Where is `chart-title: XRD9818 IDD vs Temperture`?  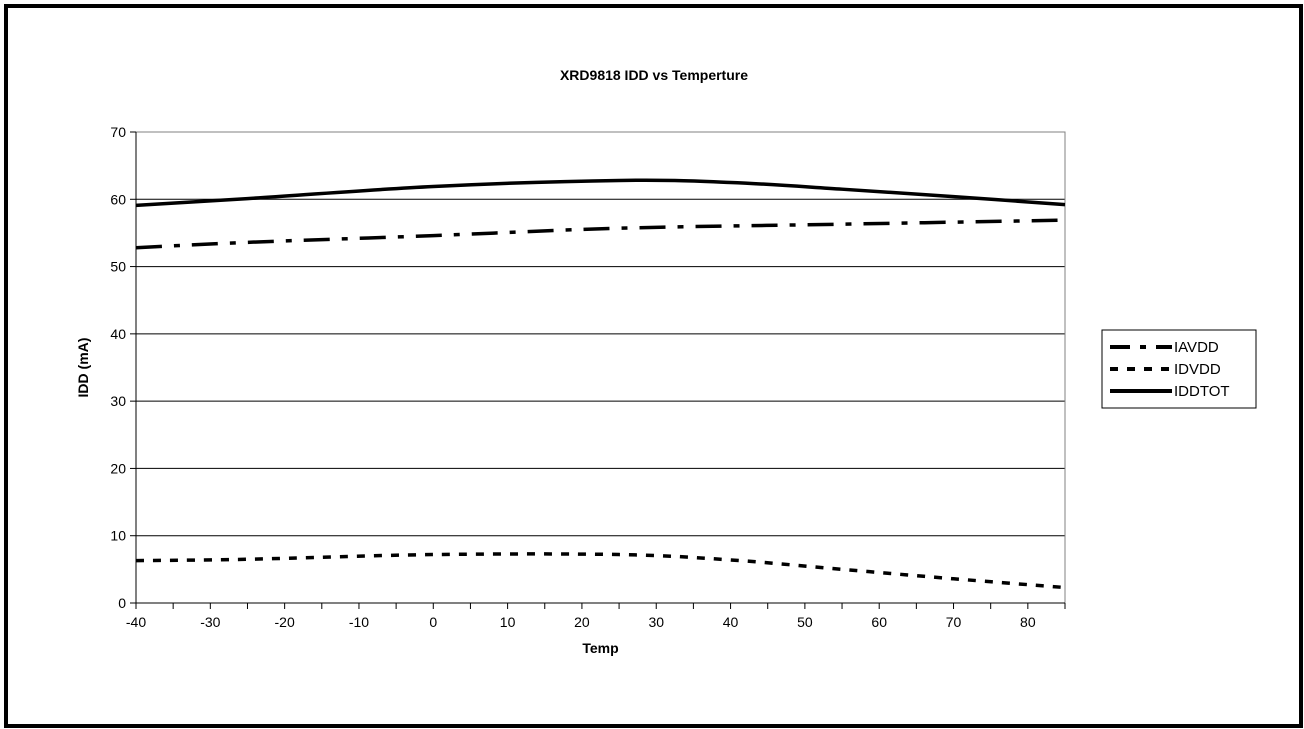
chart-title: XRD9818 IDD vs Temperture is located at coordinates (654, 75).